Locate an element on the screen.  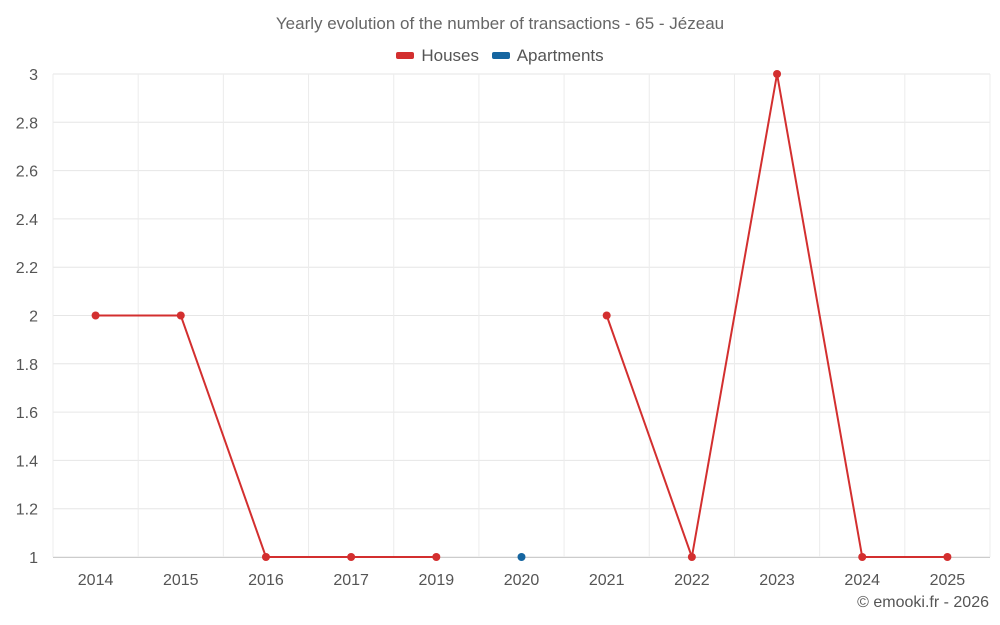
y-tick-label: 2.6 is located at coordinates (27, 172).